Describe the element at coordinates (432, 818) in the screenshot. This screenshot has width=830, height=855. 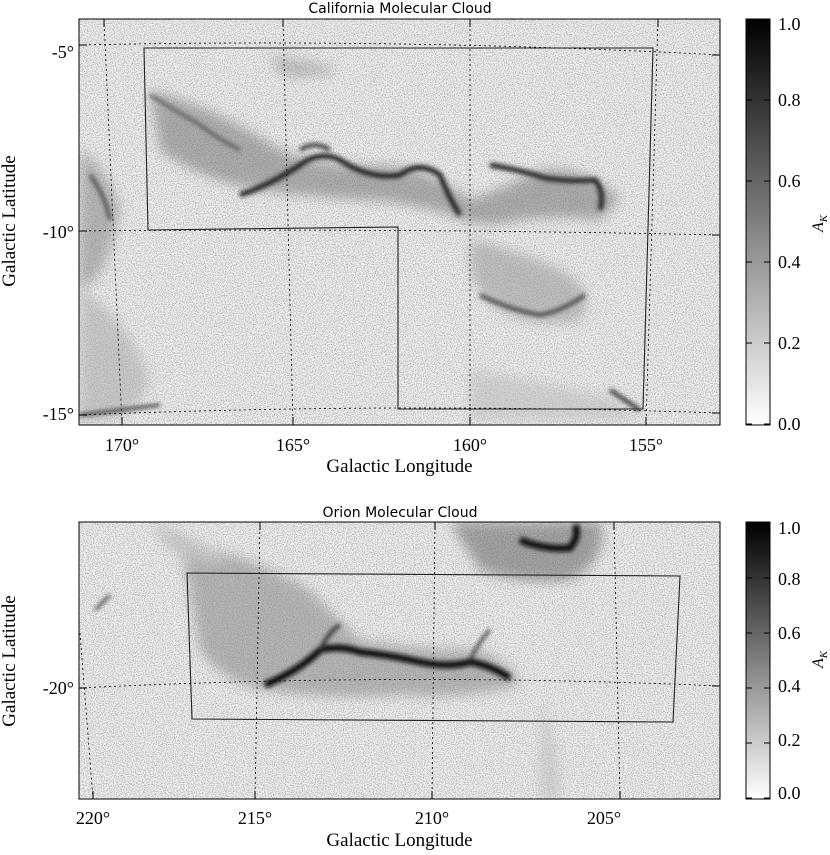
I see `x-tick-label: 210°` at that location.